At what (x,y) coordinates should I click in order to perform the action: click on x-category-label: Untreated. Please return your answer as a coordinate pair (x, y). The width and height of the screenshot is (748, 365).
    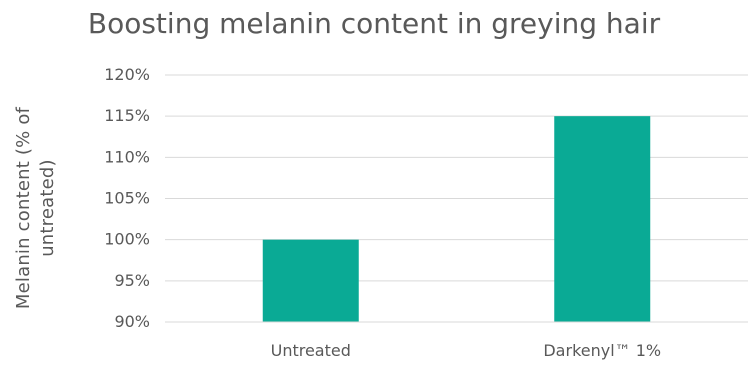
    Looking at the image, I should click on (311, 350).